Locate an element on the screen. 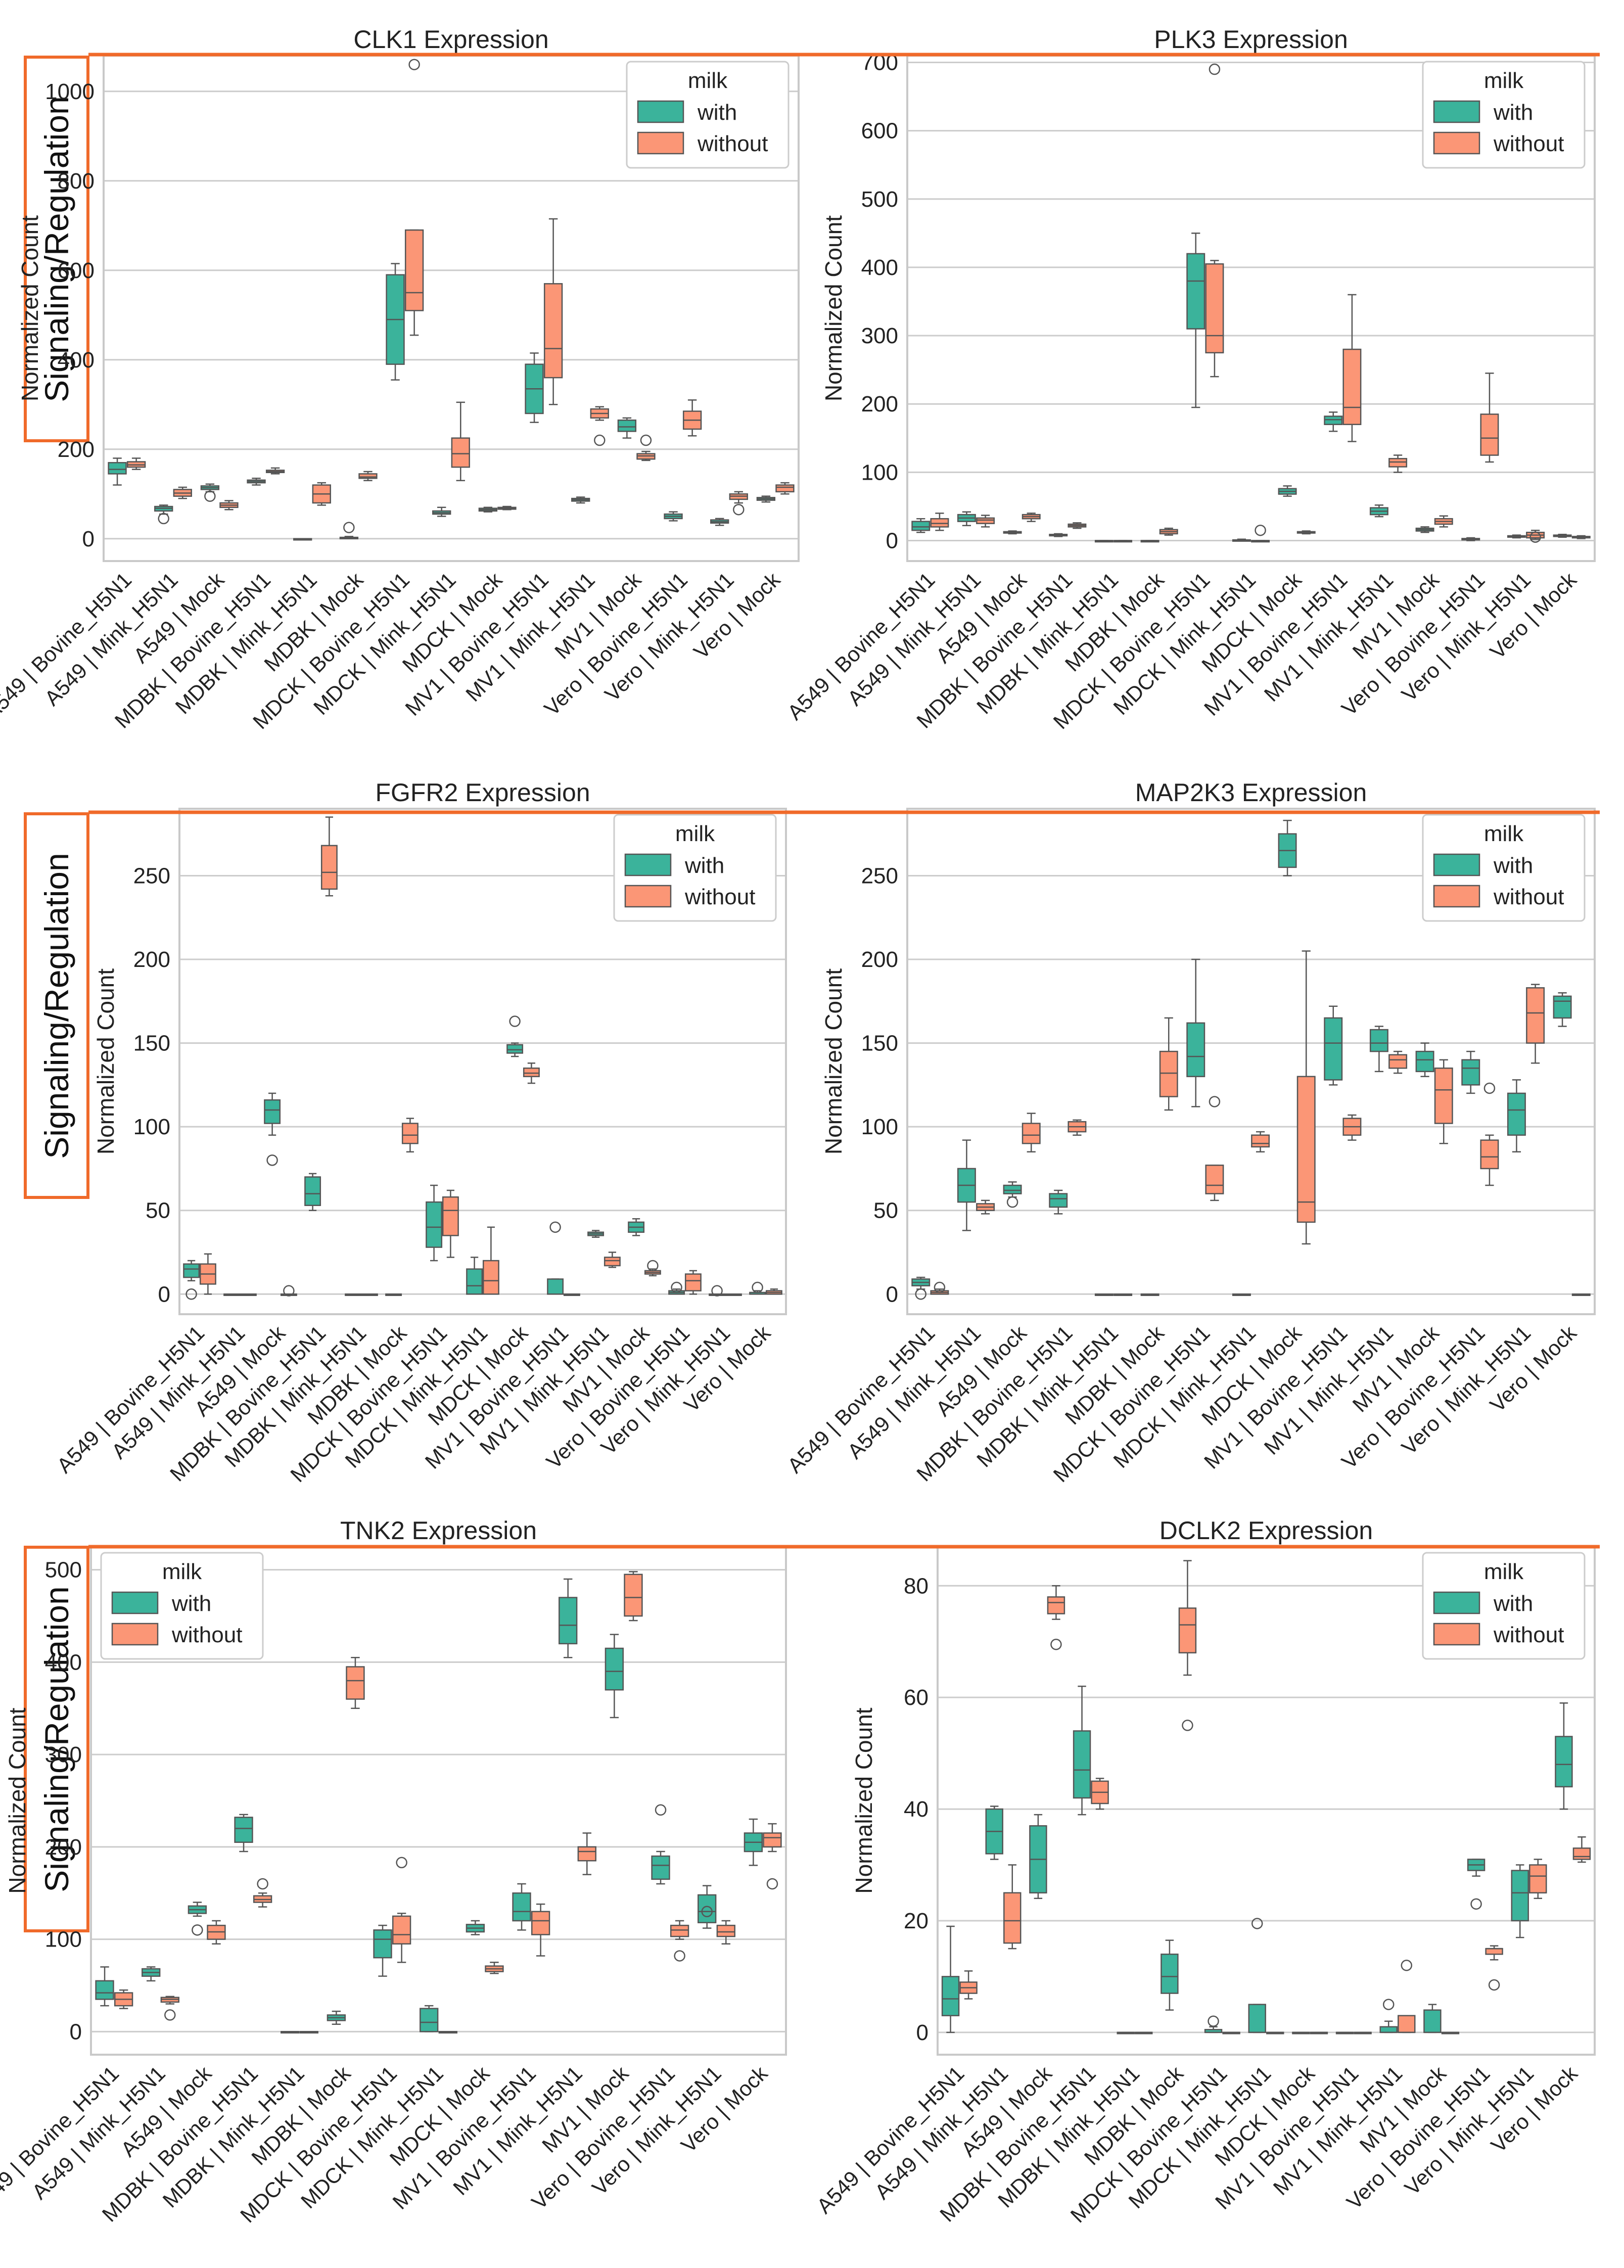 The height and width of the screenshot is (2268, 1624). chart-title: TNK2 Expression is located at coordinates (438, 1530).